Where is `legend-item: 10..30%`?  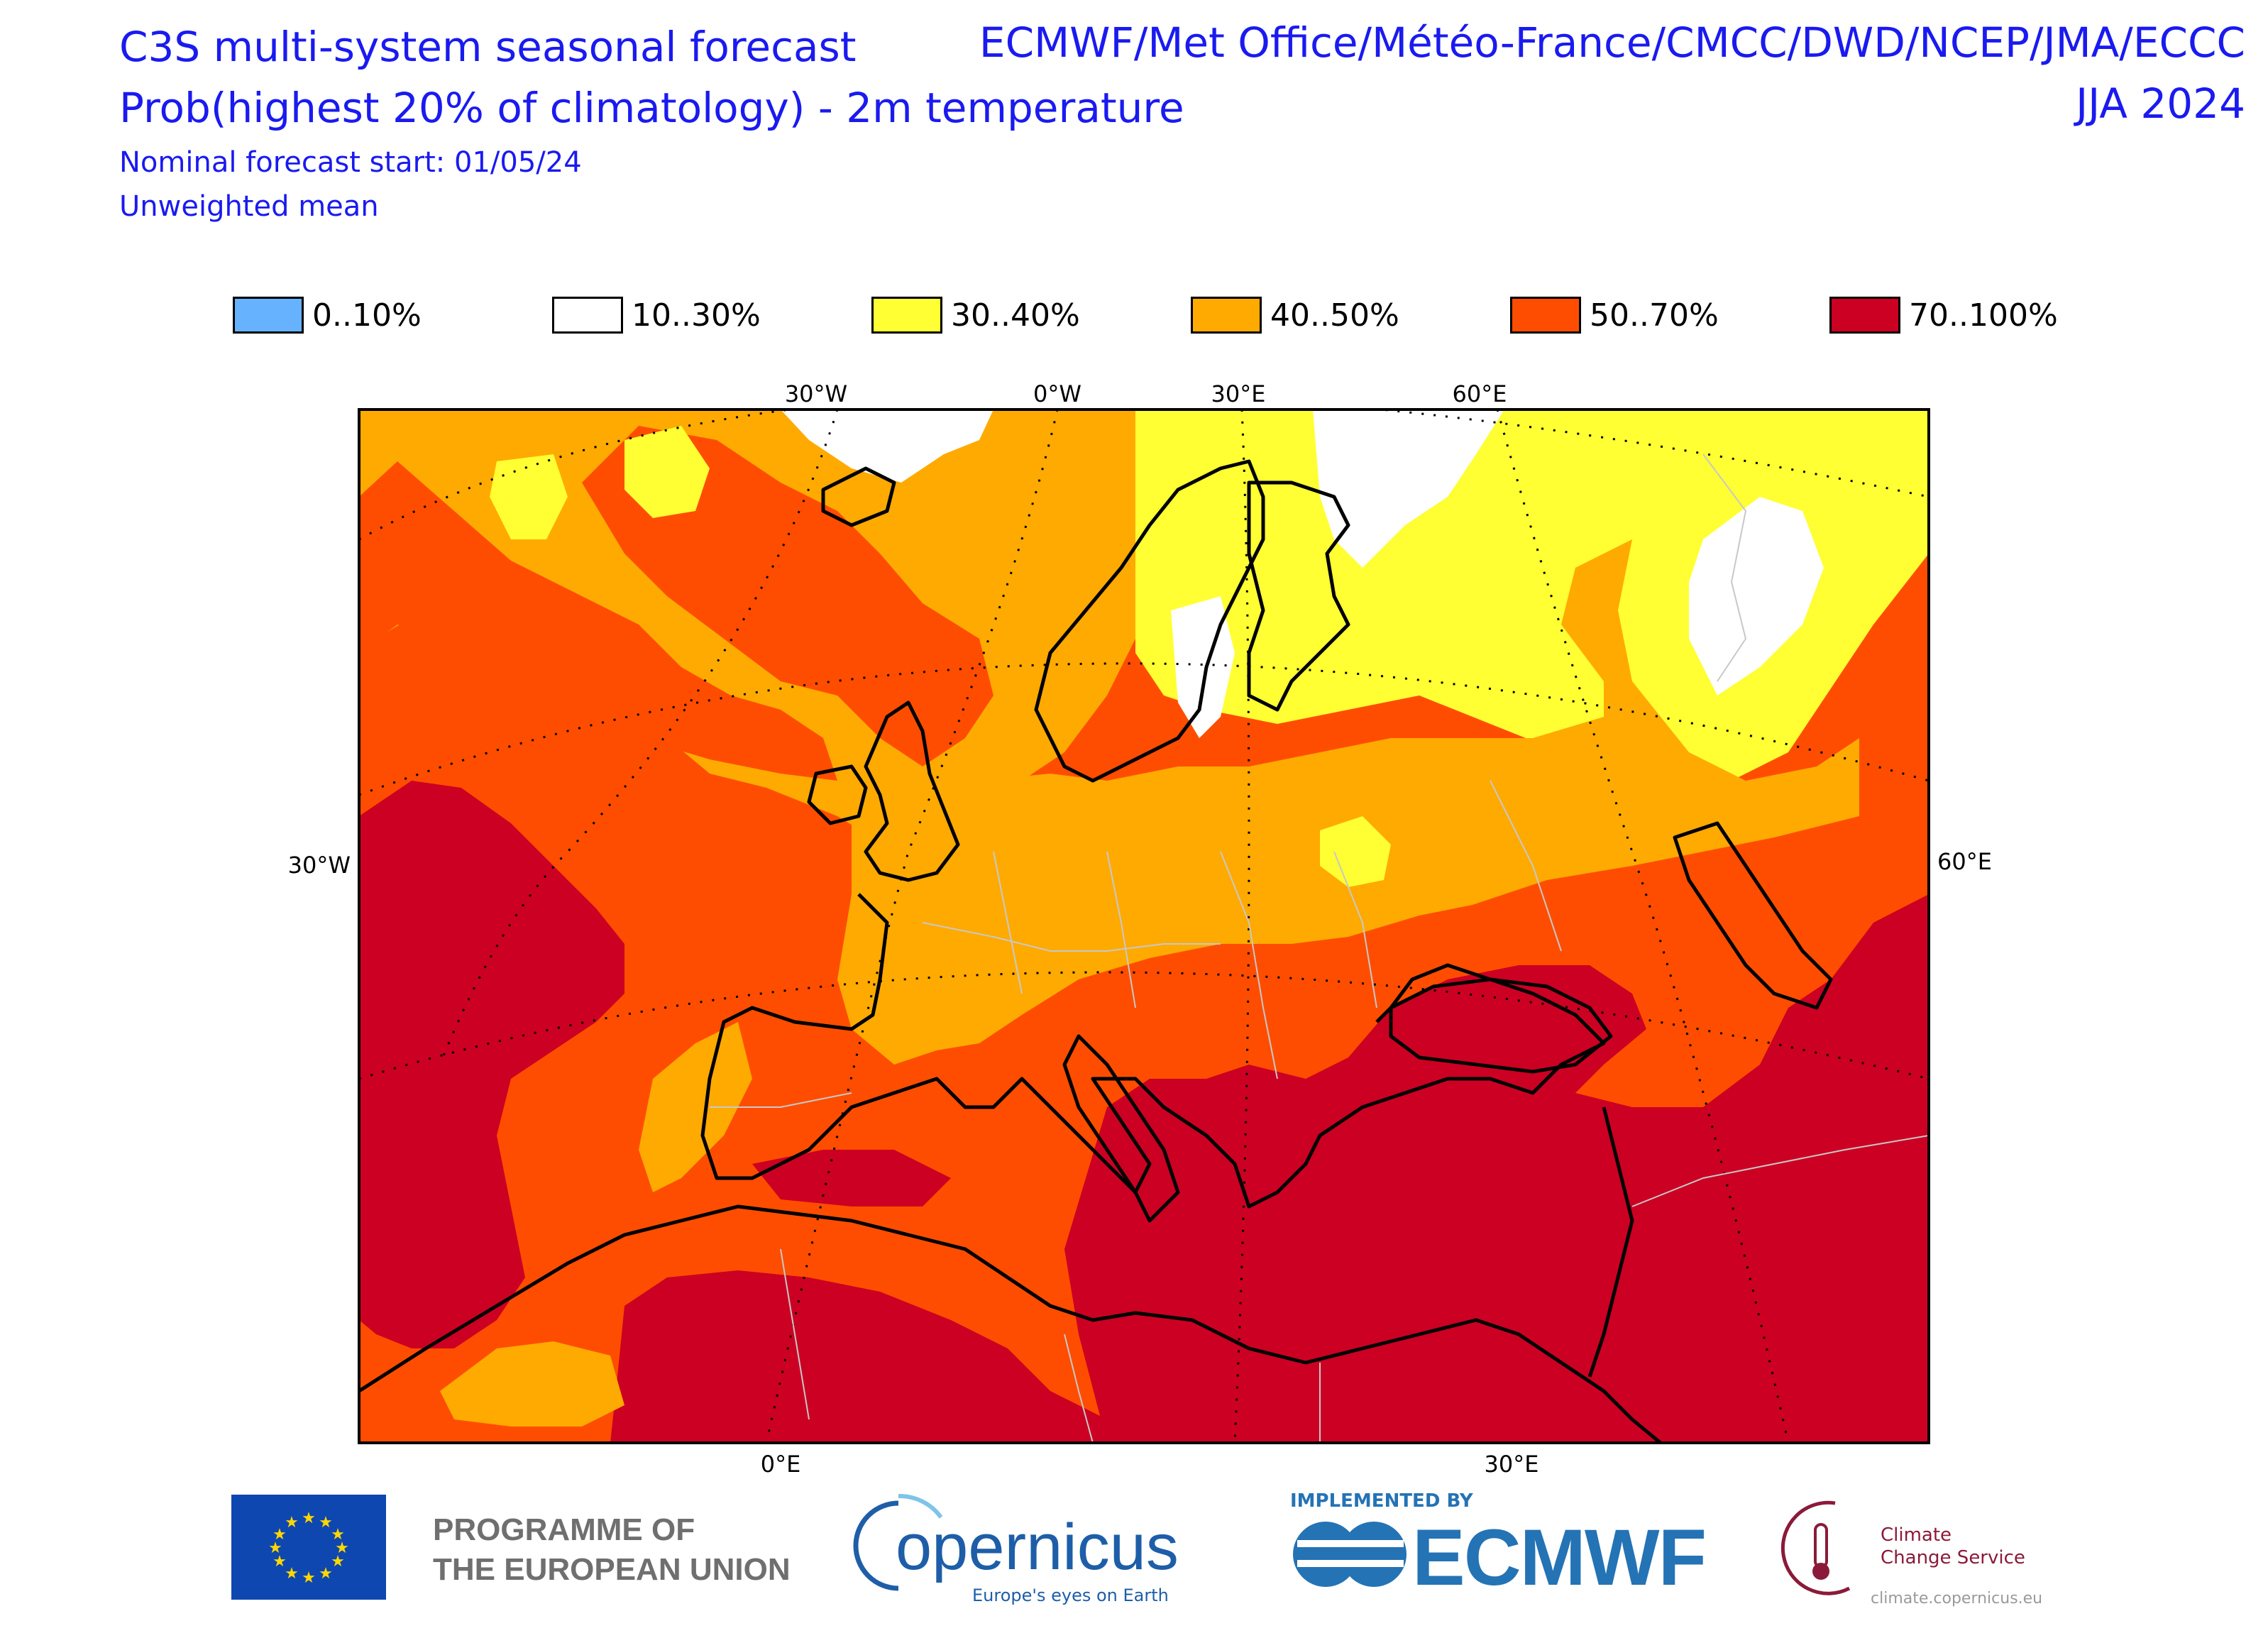 legend-item: 10..30% is located at coordinates (656, 315).